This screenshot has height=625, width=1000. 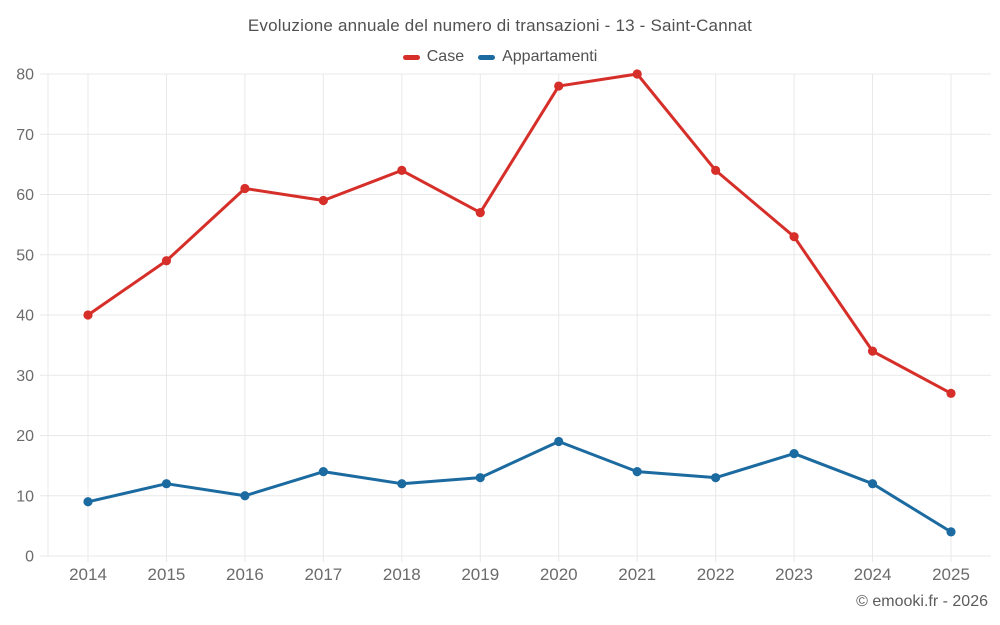 I want to click on y-axis-tick-label: 20, so click(x=25, y=436).